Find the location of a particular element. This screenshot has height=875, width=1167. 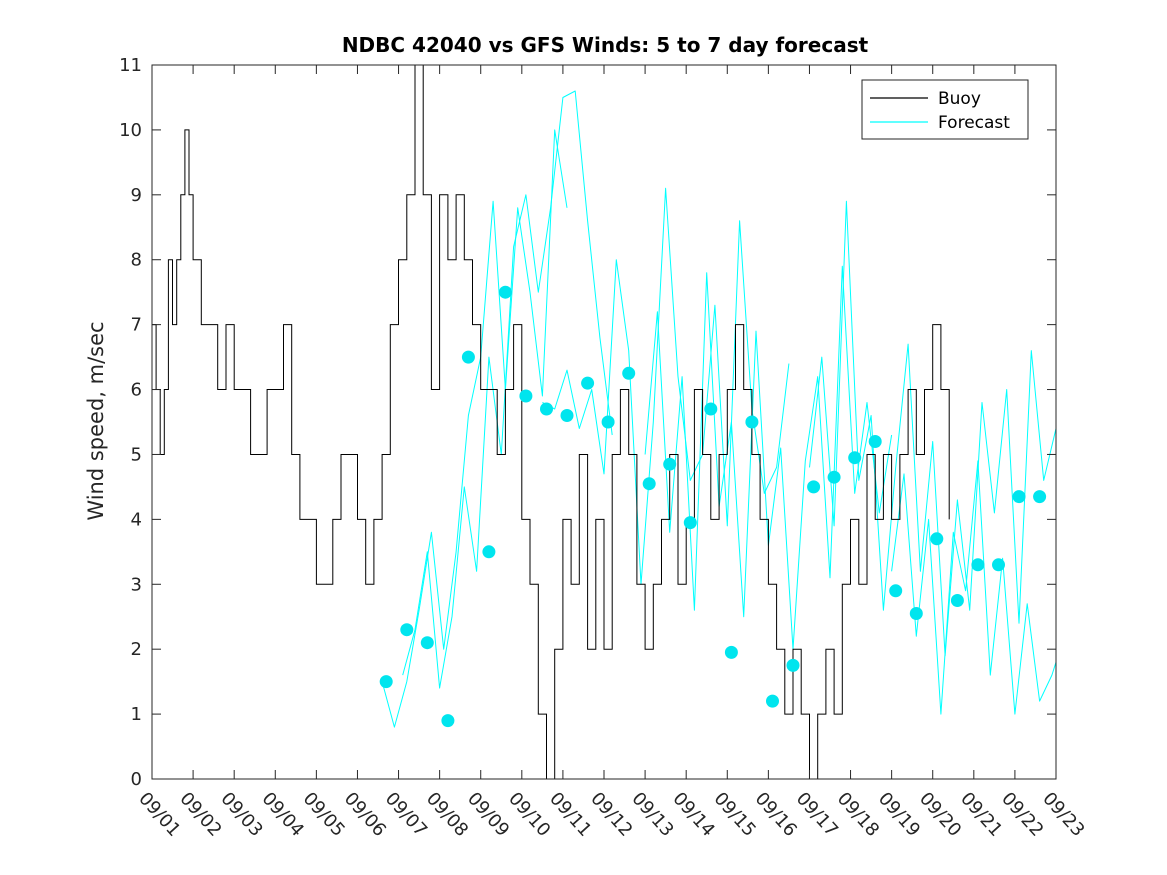

y-tick-label: 1 is located at coordinates (136, 714).